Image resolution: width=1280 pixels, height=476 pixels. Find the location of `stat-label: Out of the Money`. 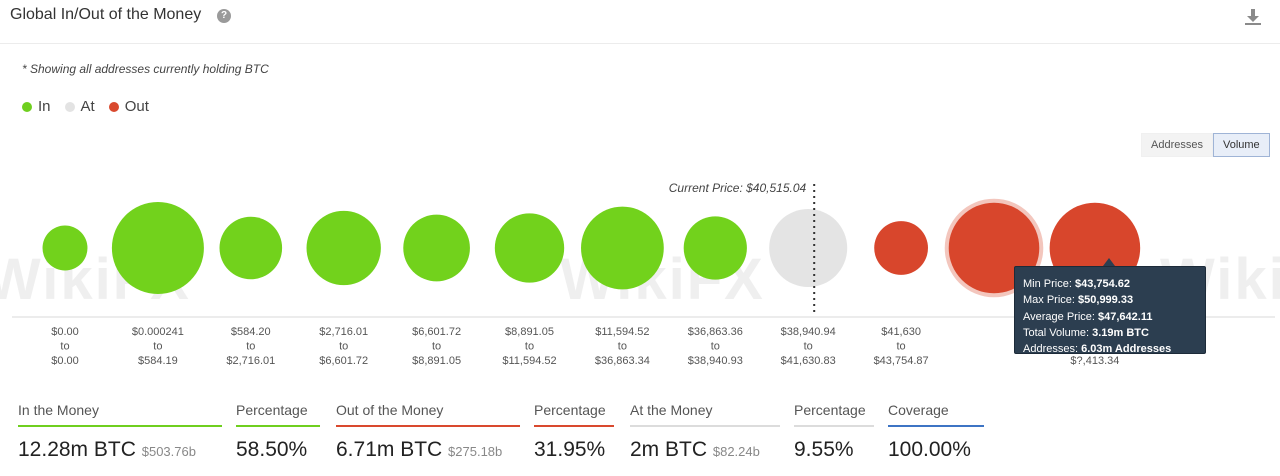

stat-label: Out of the Money is located at coordinates (390, 410).